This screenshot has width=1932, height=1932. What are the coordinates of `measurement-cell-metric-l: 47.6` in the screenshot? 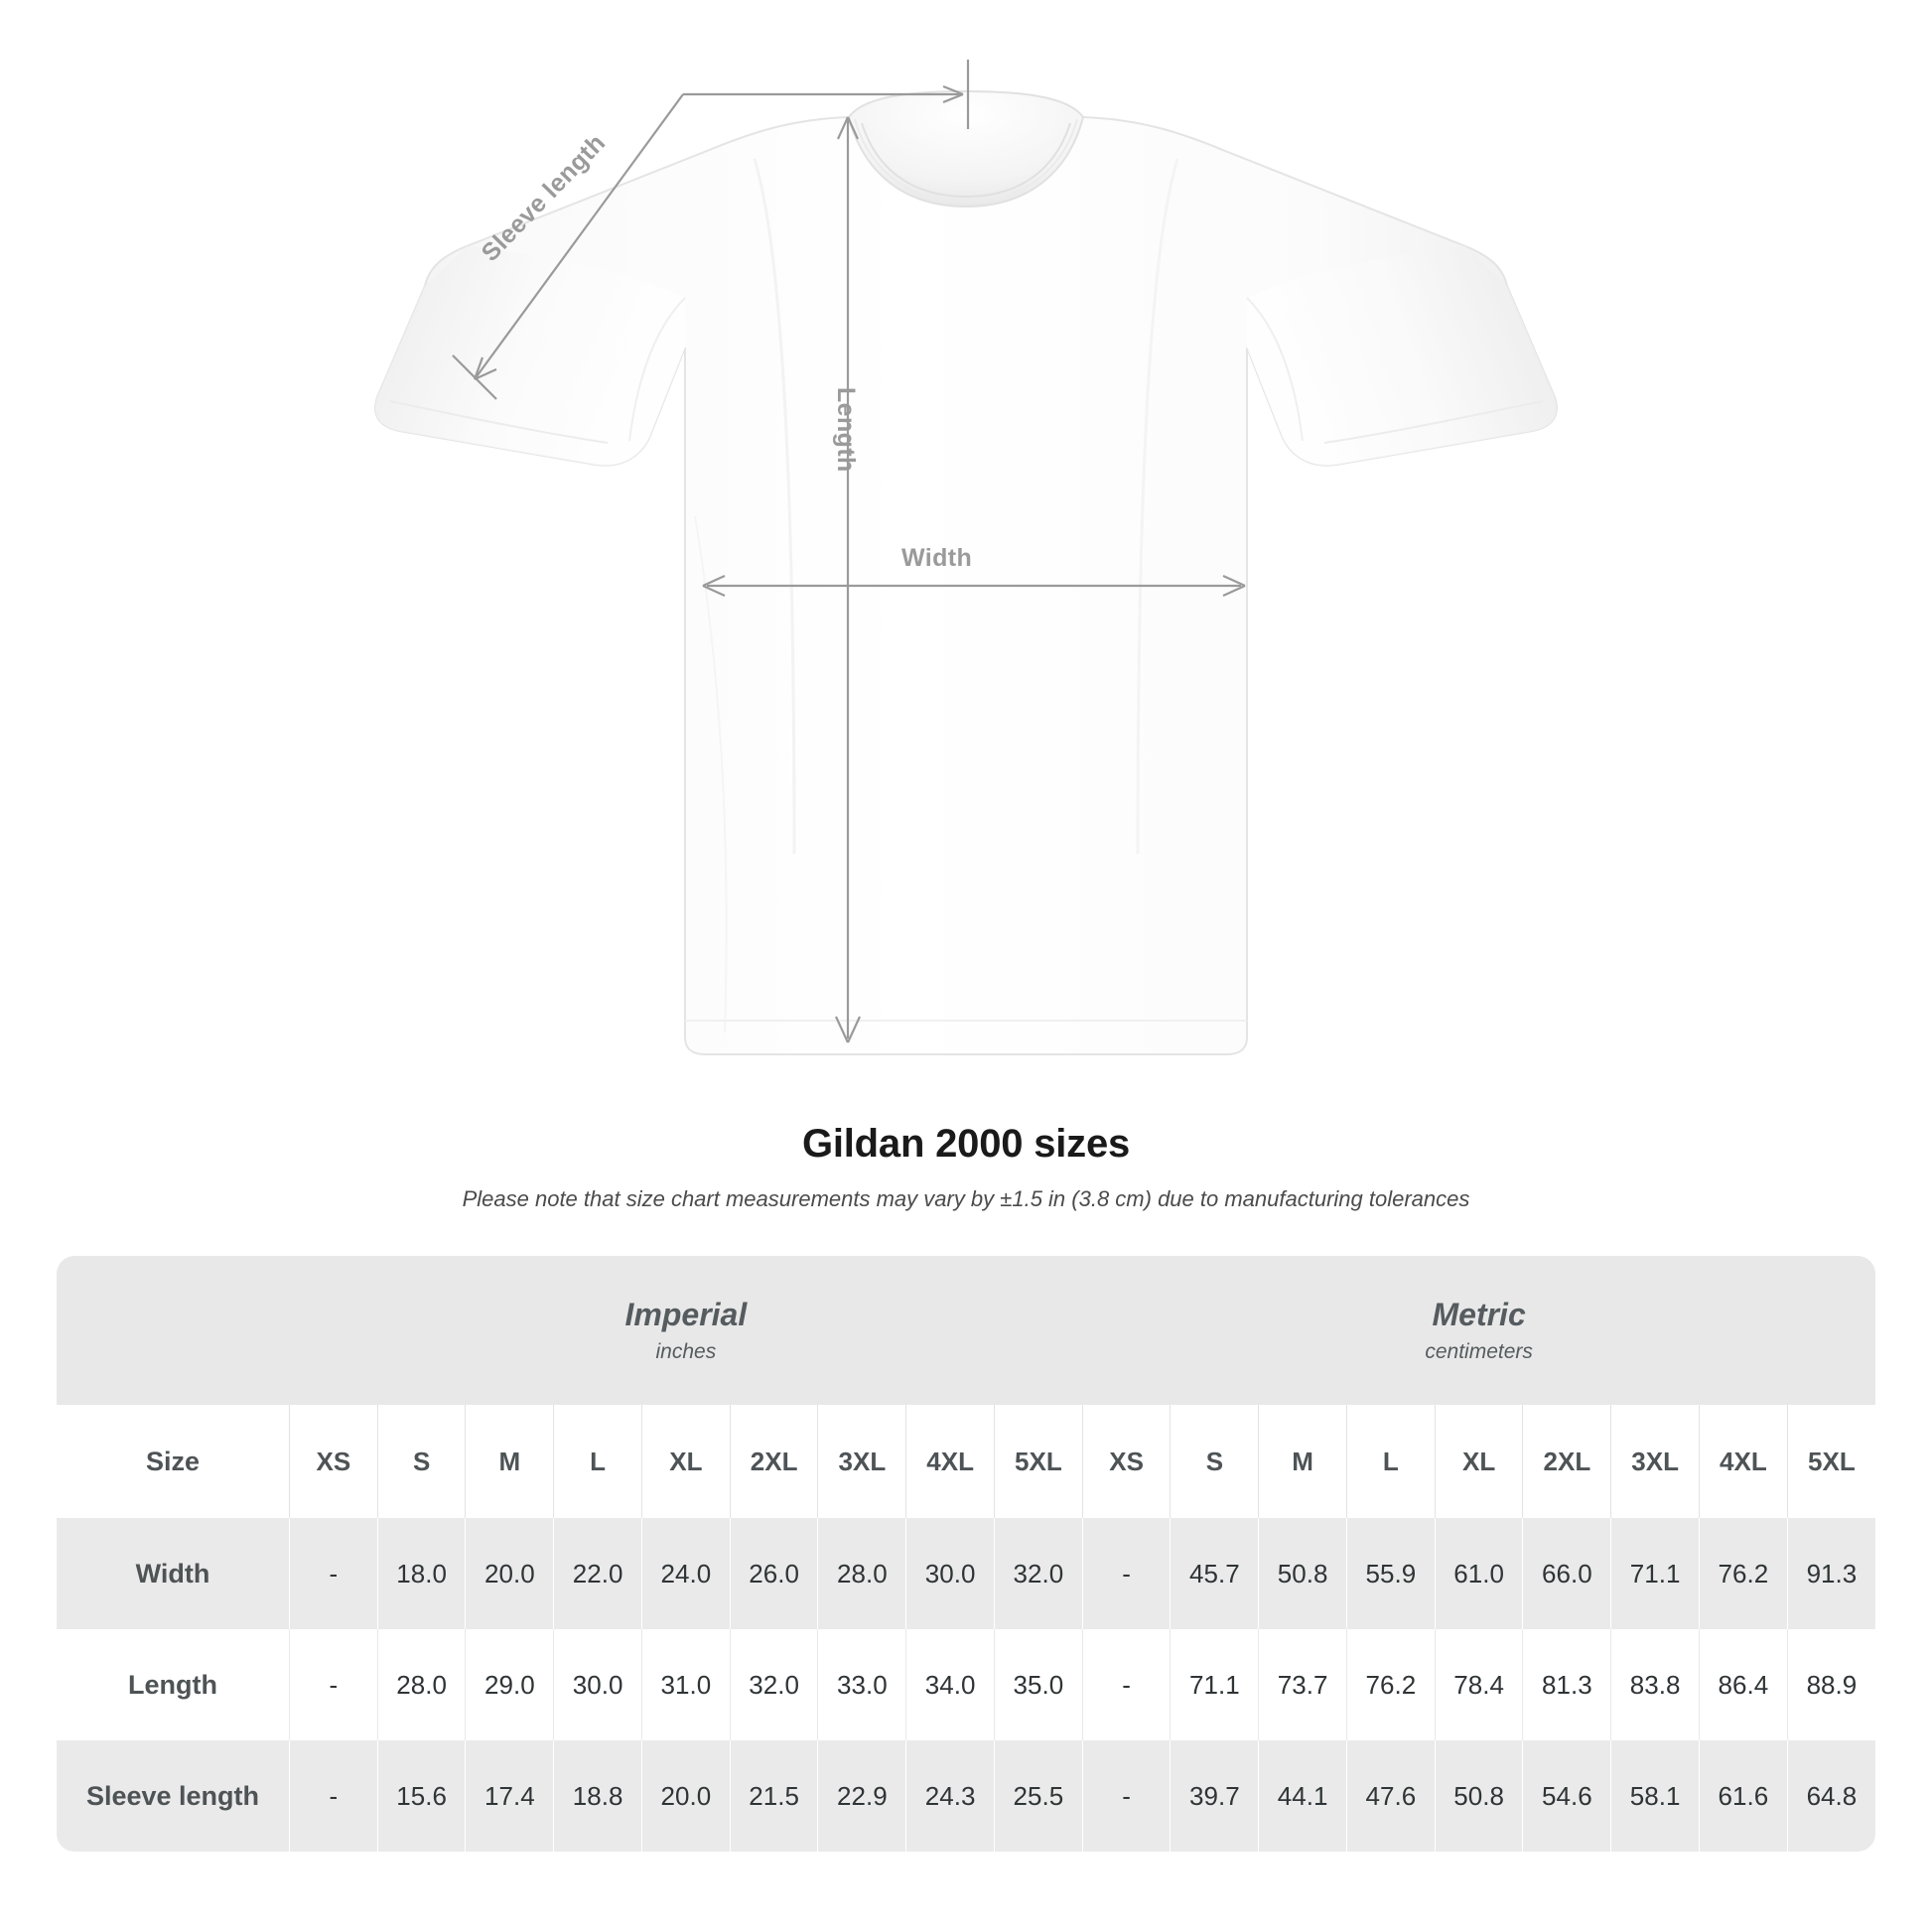 It's located at (1391, 1796).